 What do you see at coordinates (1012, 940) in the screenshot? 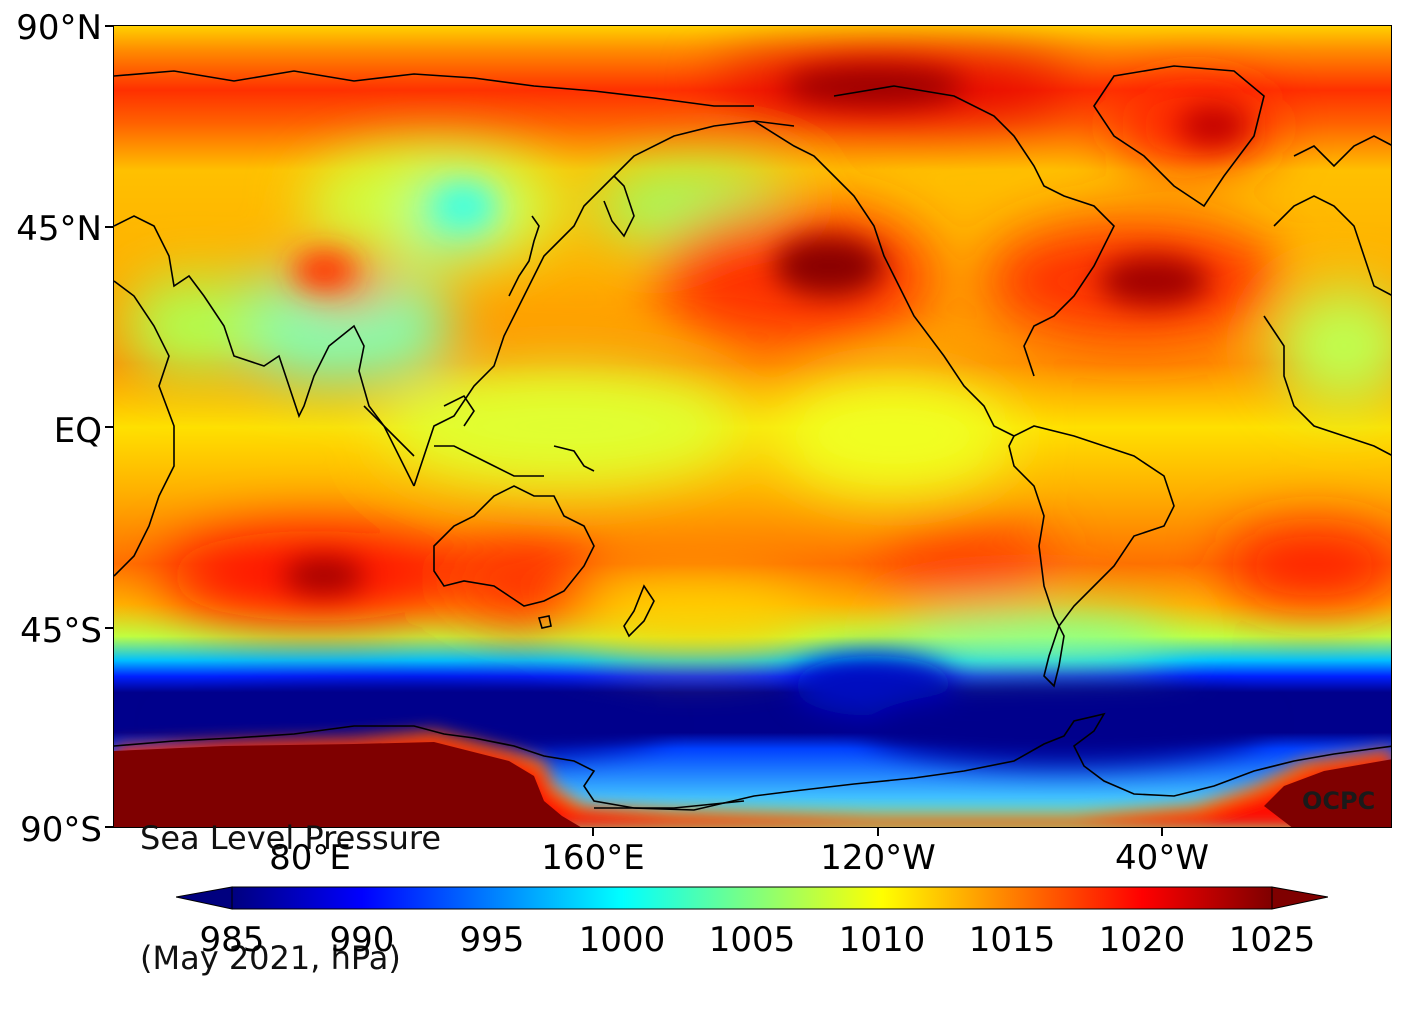
I see `colorbar-tick-1015: 1015` at bounding box center [1012, 940].